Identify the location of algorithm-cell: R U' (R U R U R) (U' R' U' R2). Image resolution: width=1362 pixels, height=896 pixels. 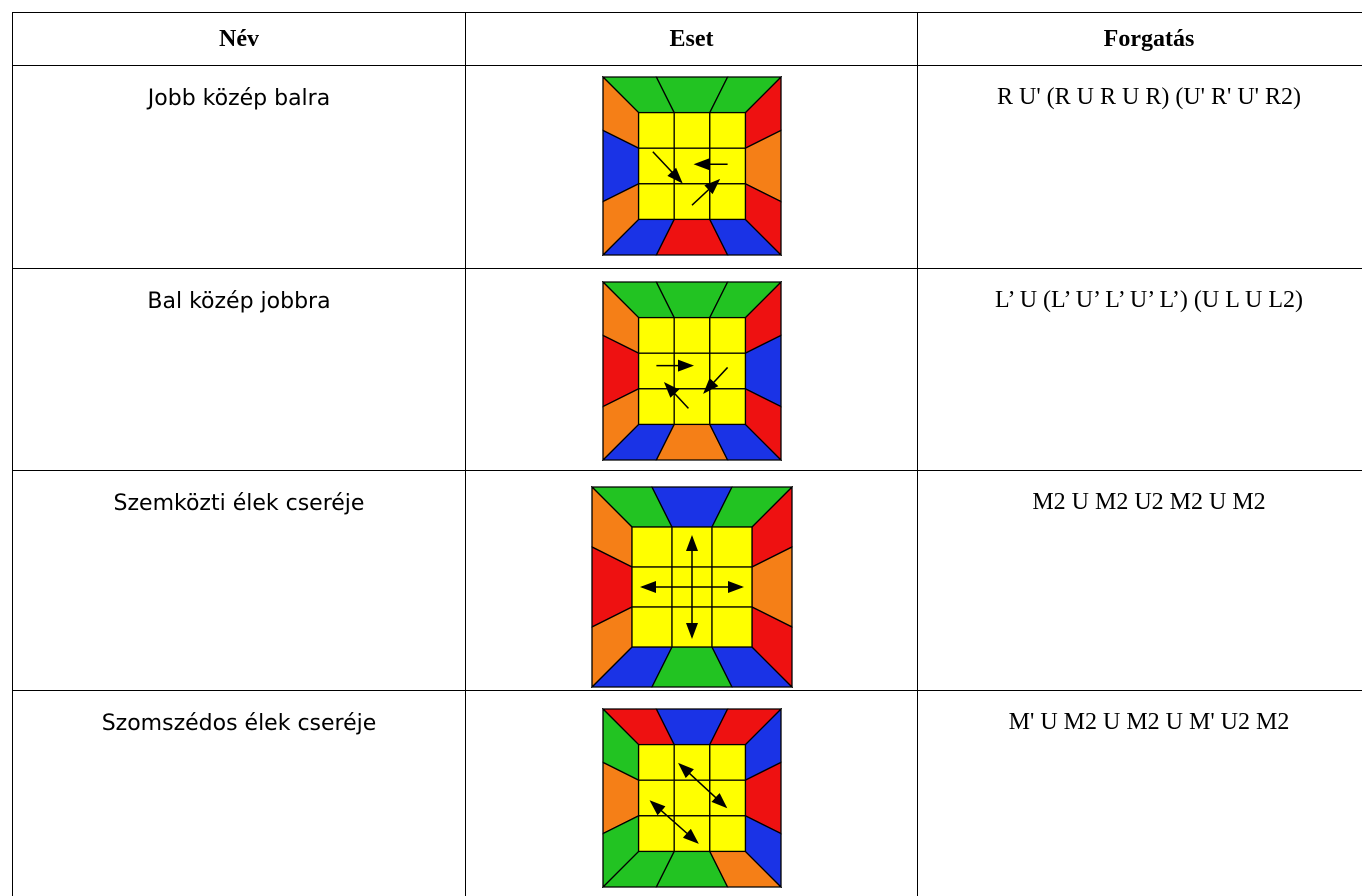
(1139, 166).